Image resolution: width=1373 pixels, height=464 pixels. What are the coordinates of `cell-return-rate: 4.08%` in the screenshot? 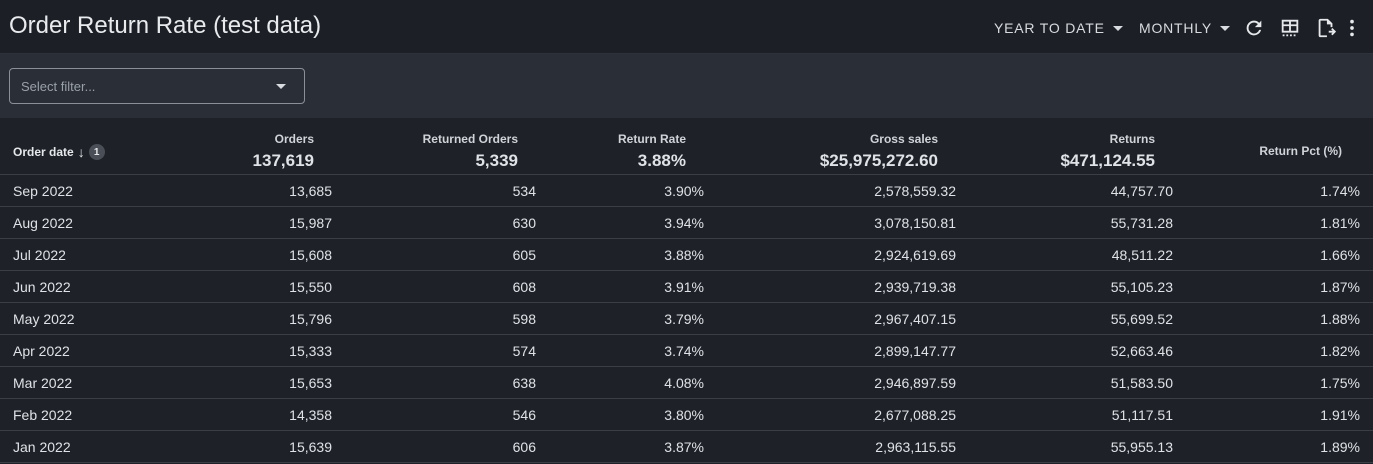 It's located at (684, 383).